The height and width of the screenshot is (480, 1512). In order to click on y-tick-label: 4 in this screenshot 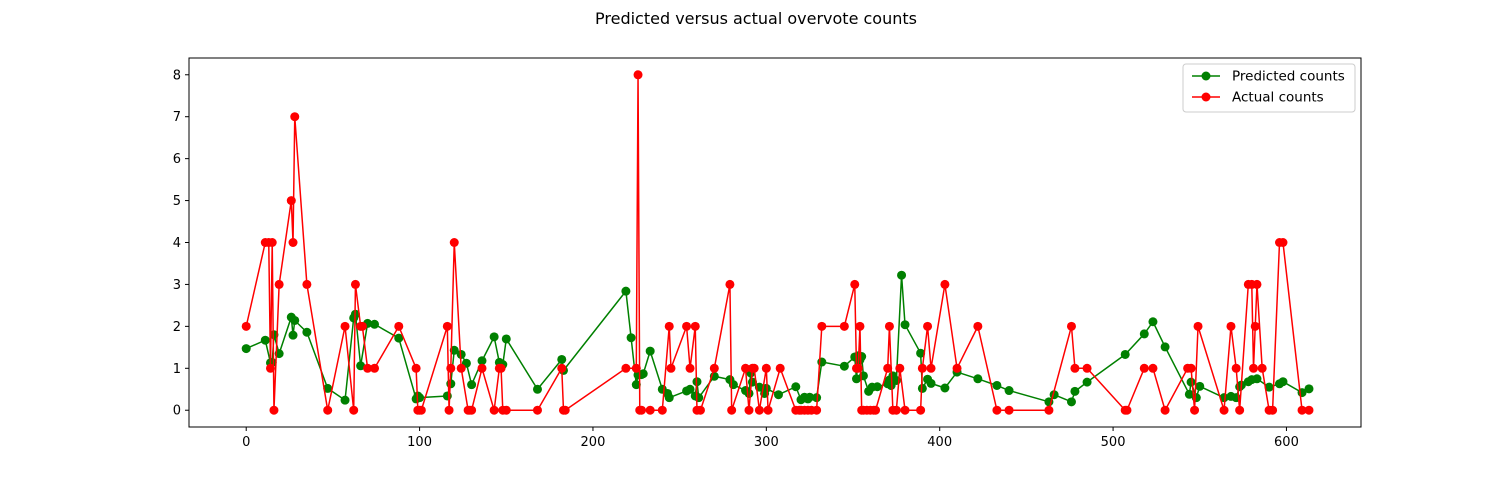, I will do `click(177, 243)`.